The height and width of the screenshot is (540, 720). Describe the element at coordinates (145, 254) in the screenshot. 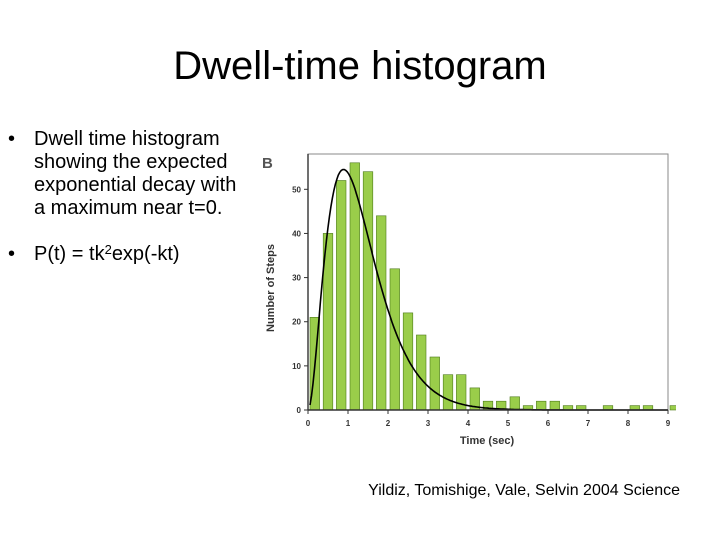

I see `formula-suffix: exp(-kt)` at that location.